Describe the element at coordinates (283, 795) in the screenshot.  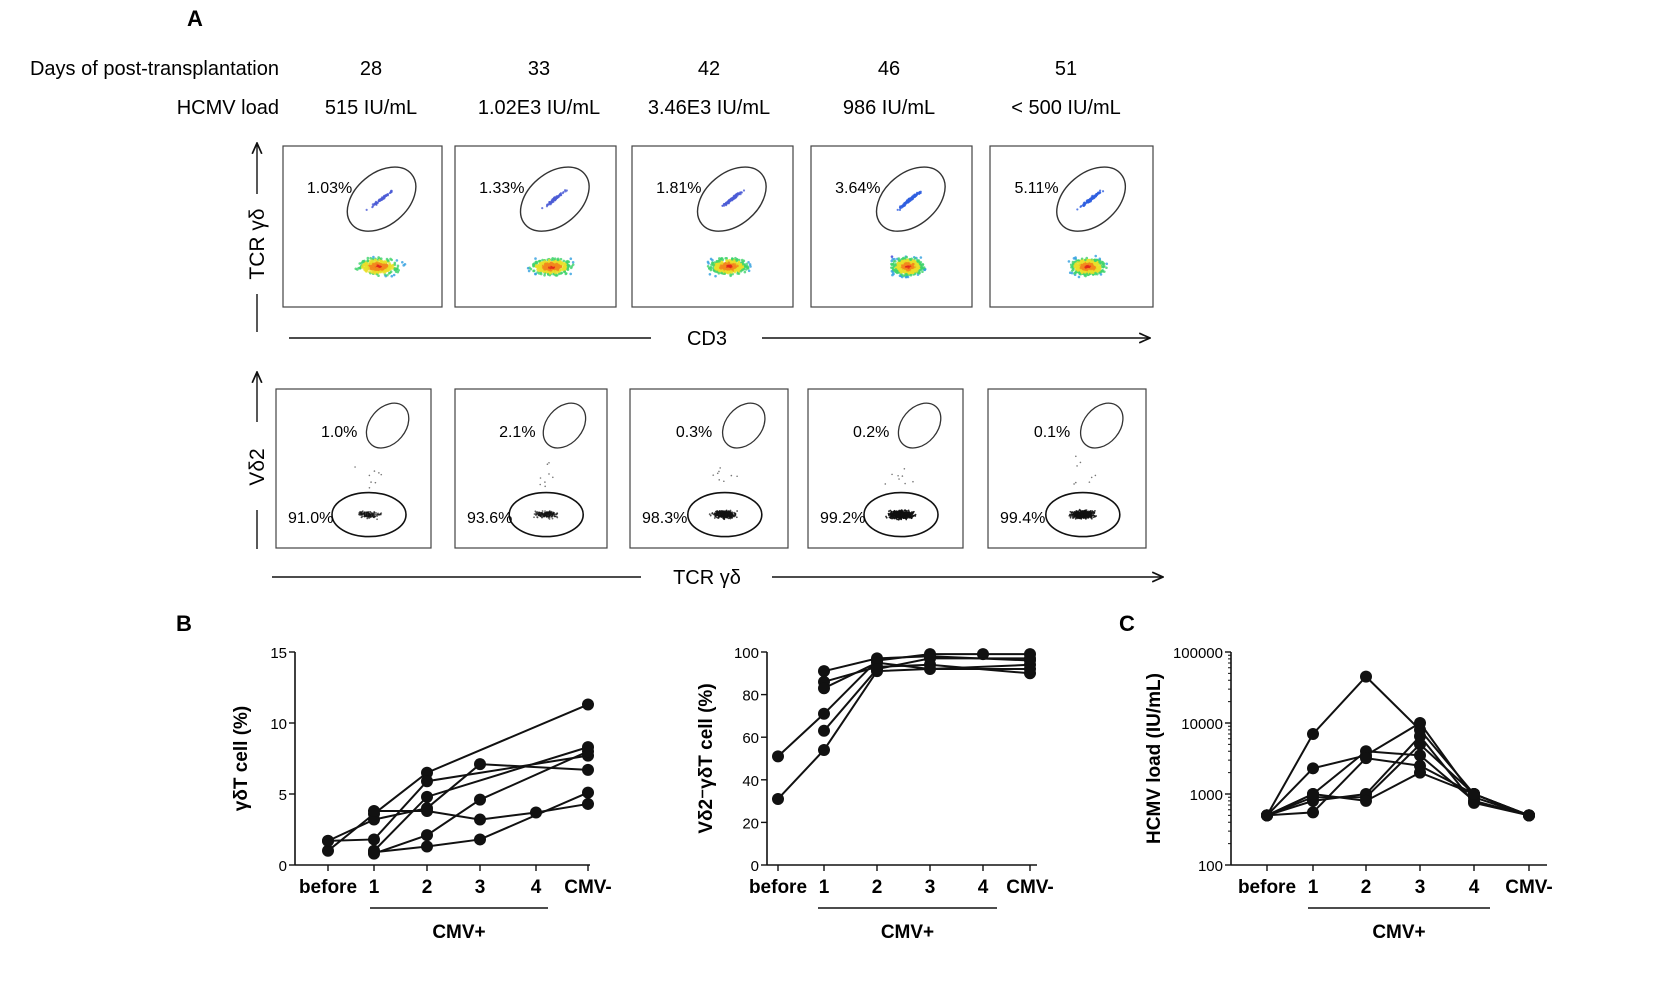
I see `y-tick-label: 5` at that location.